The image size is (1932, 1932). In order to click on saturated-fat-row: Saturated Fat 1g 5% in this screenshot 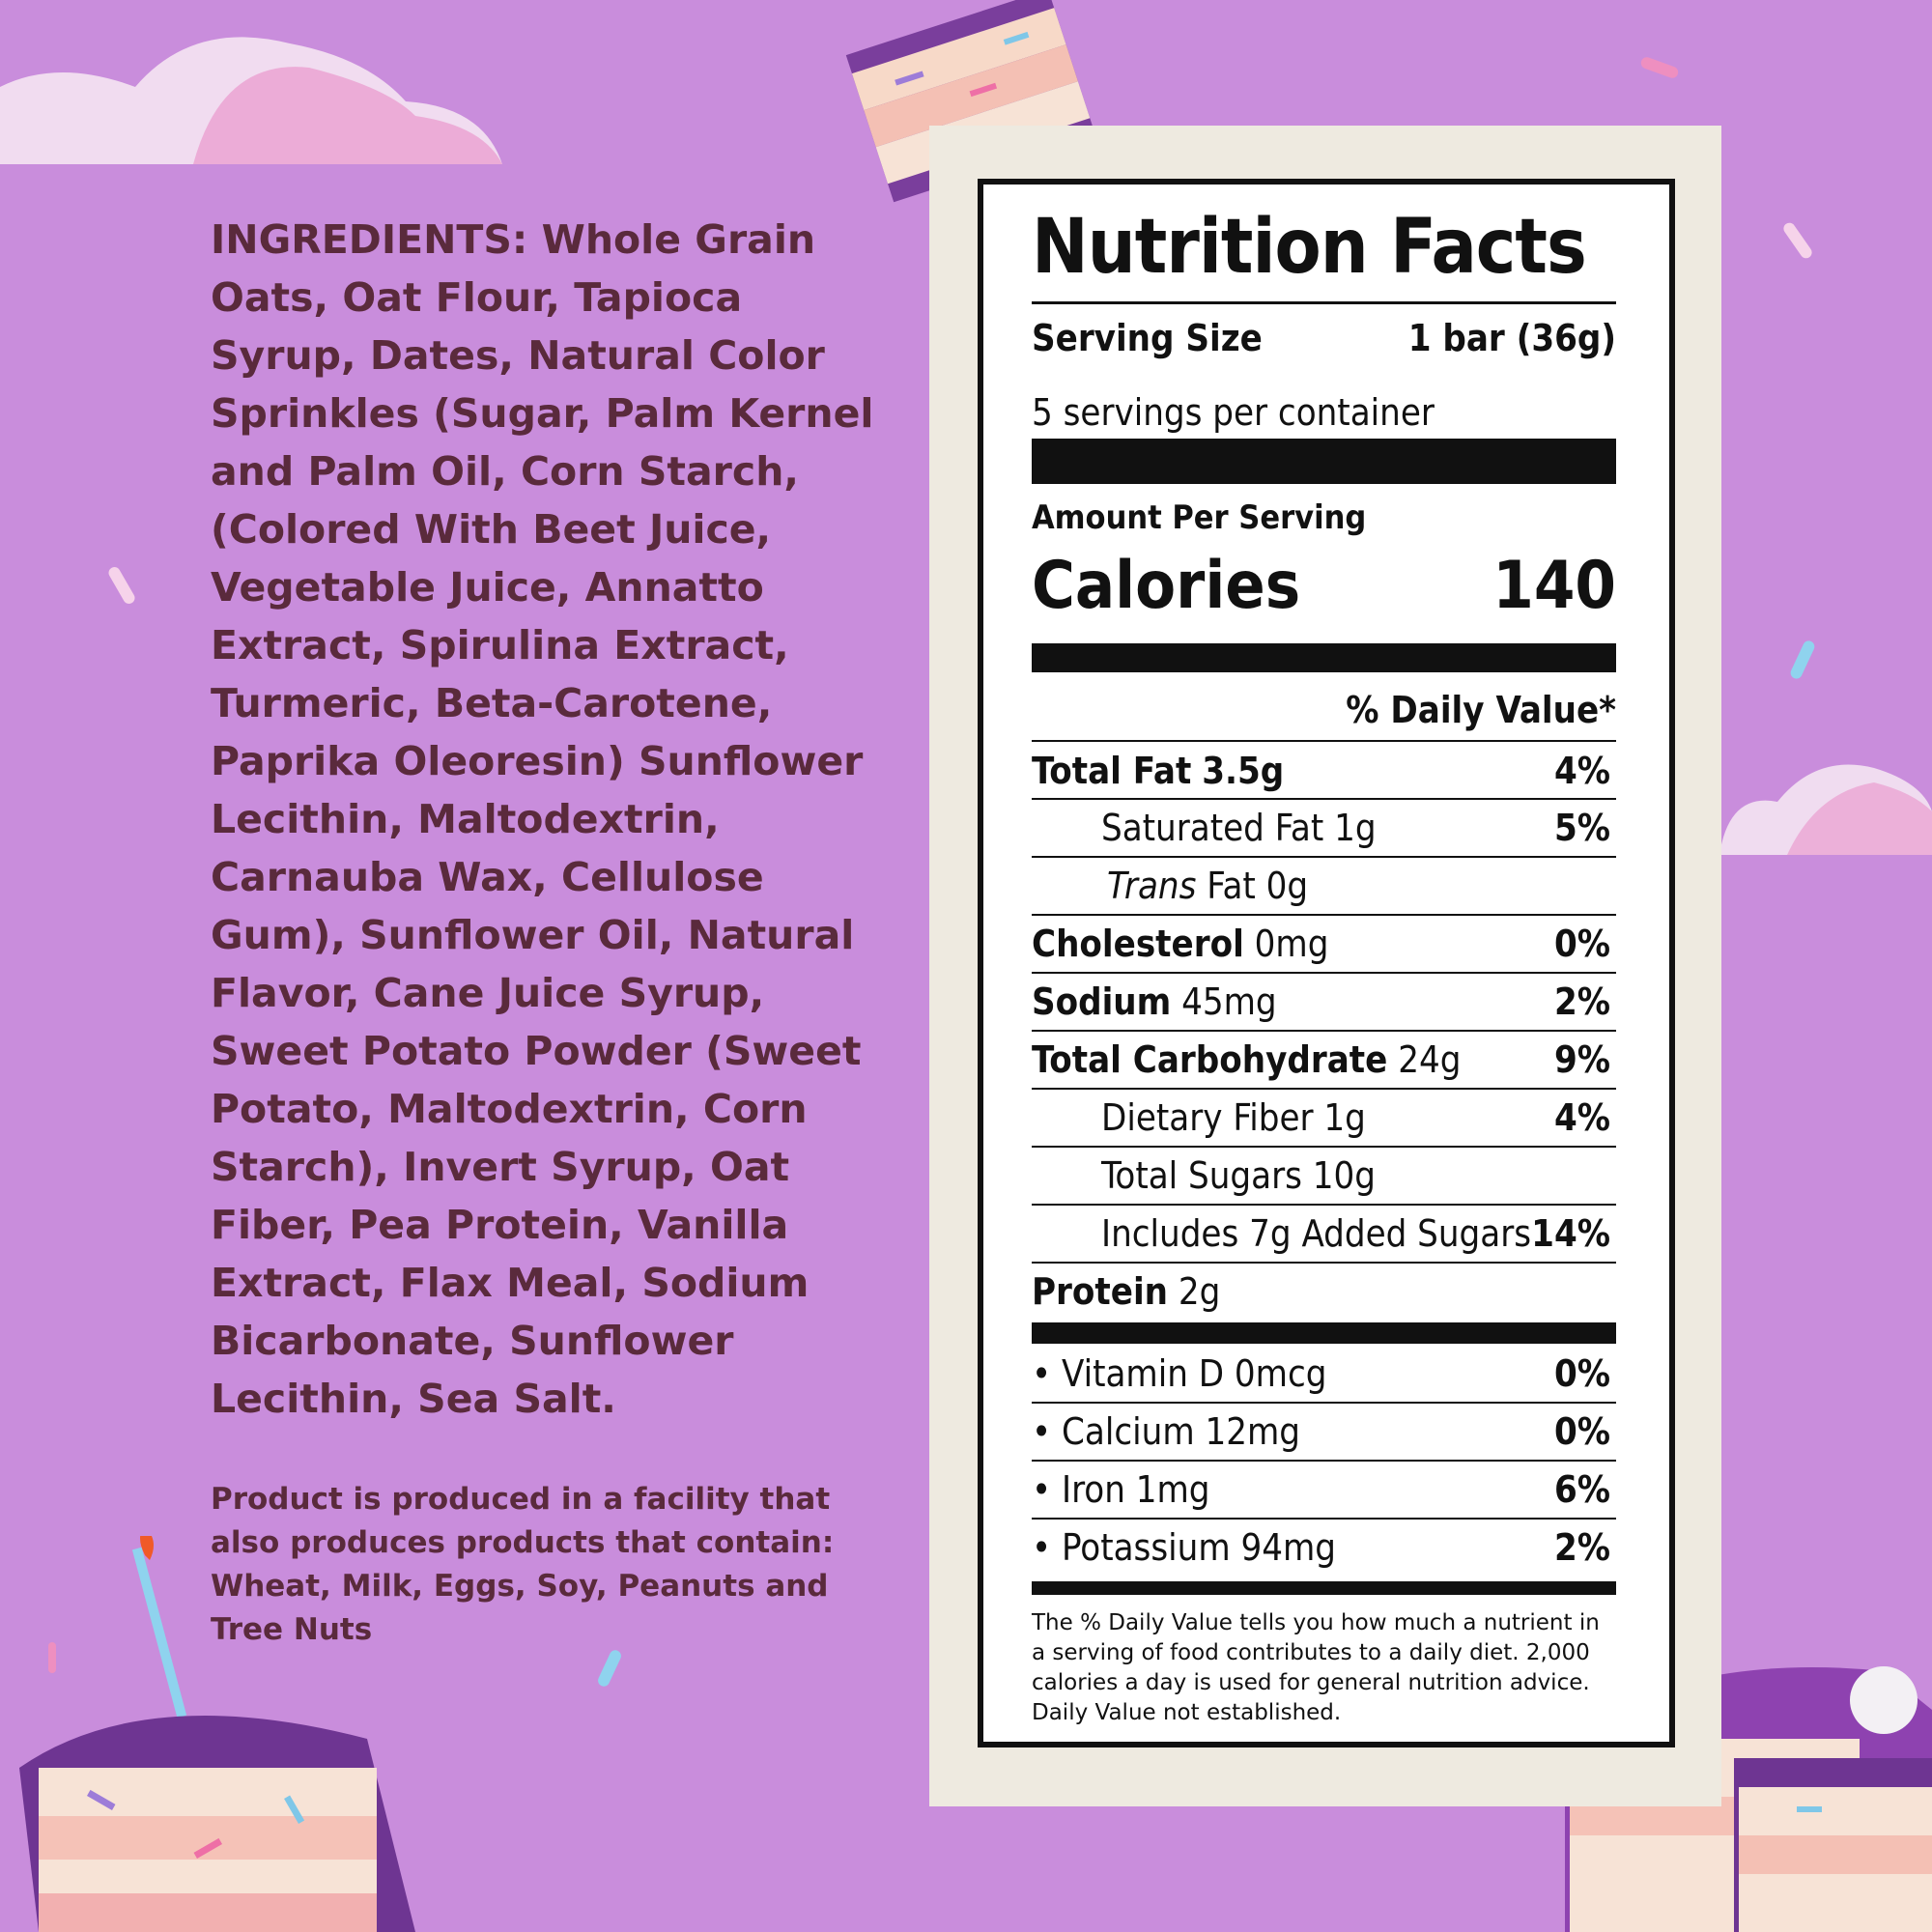, I will do `click(1324, 828)`.